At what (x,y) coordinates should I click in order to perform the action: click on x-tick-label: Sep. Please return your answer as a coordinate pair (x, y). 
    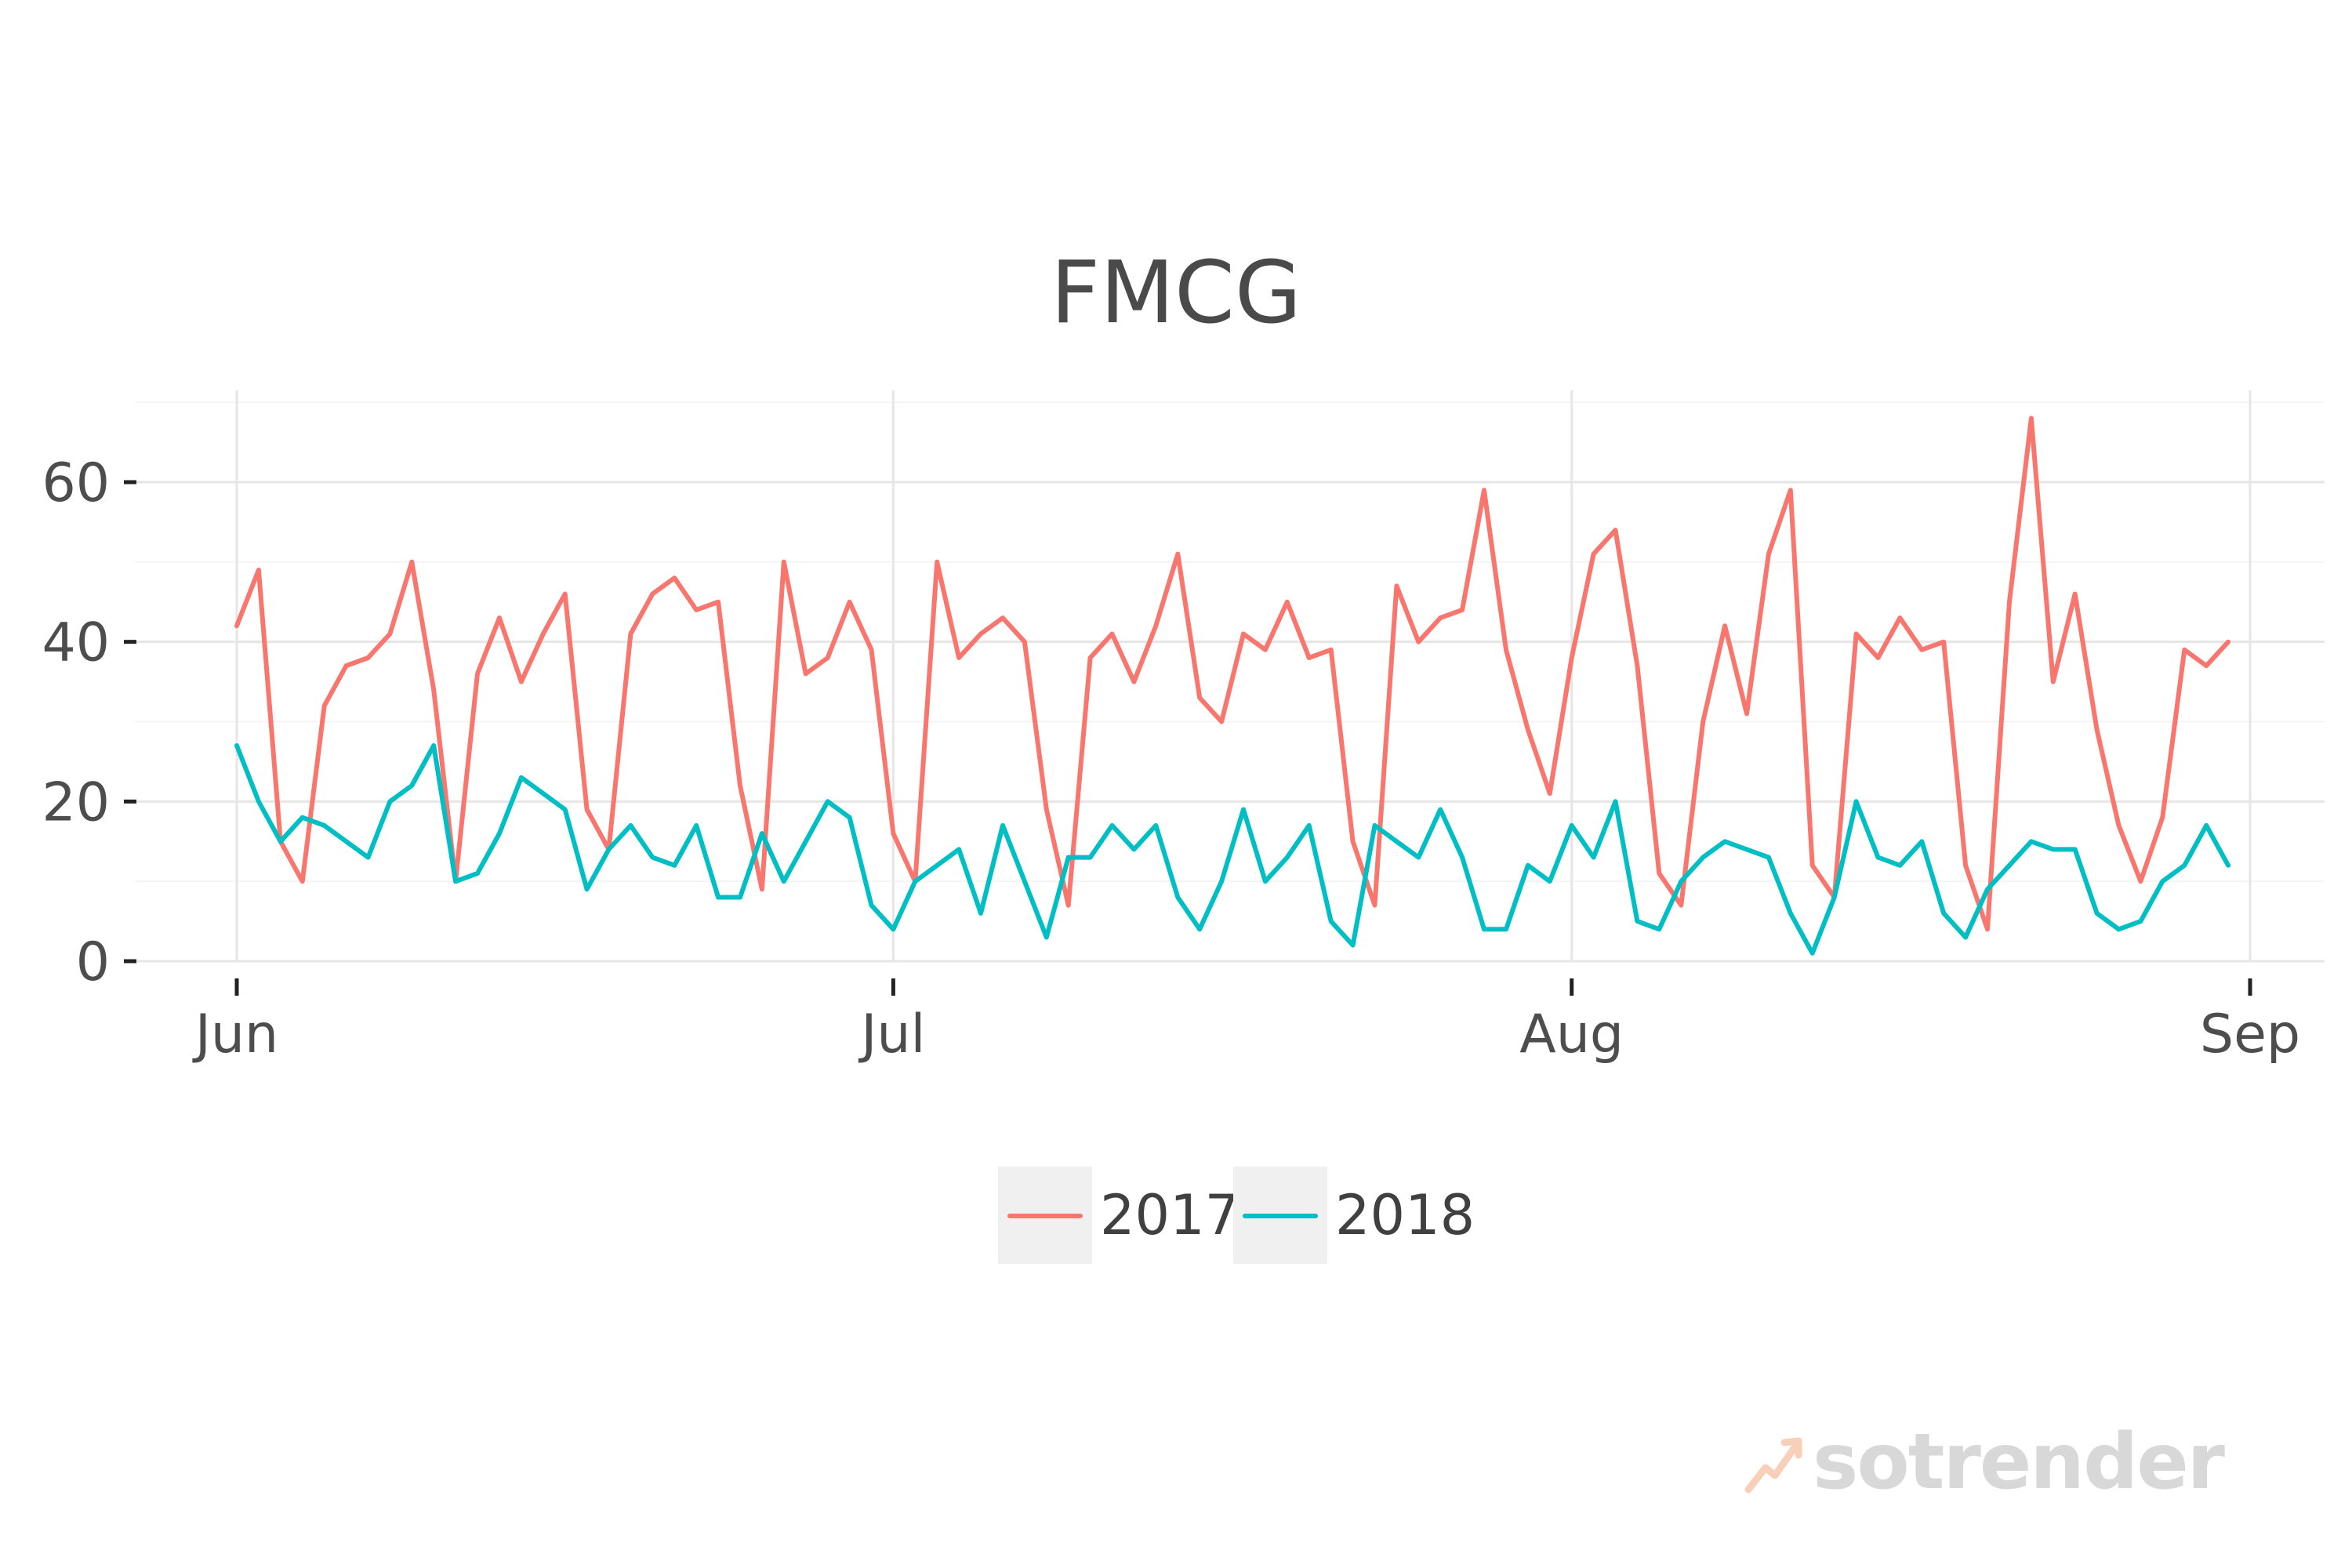
    Looking at the image, I should click on (2250, 1034).